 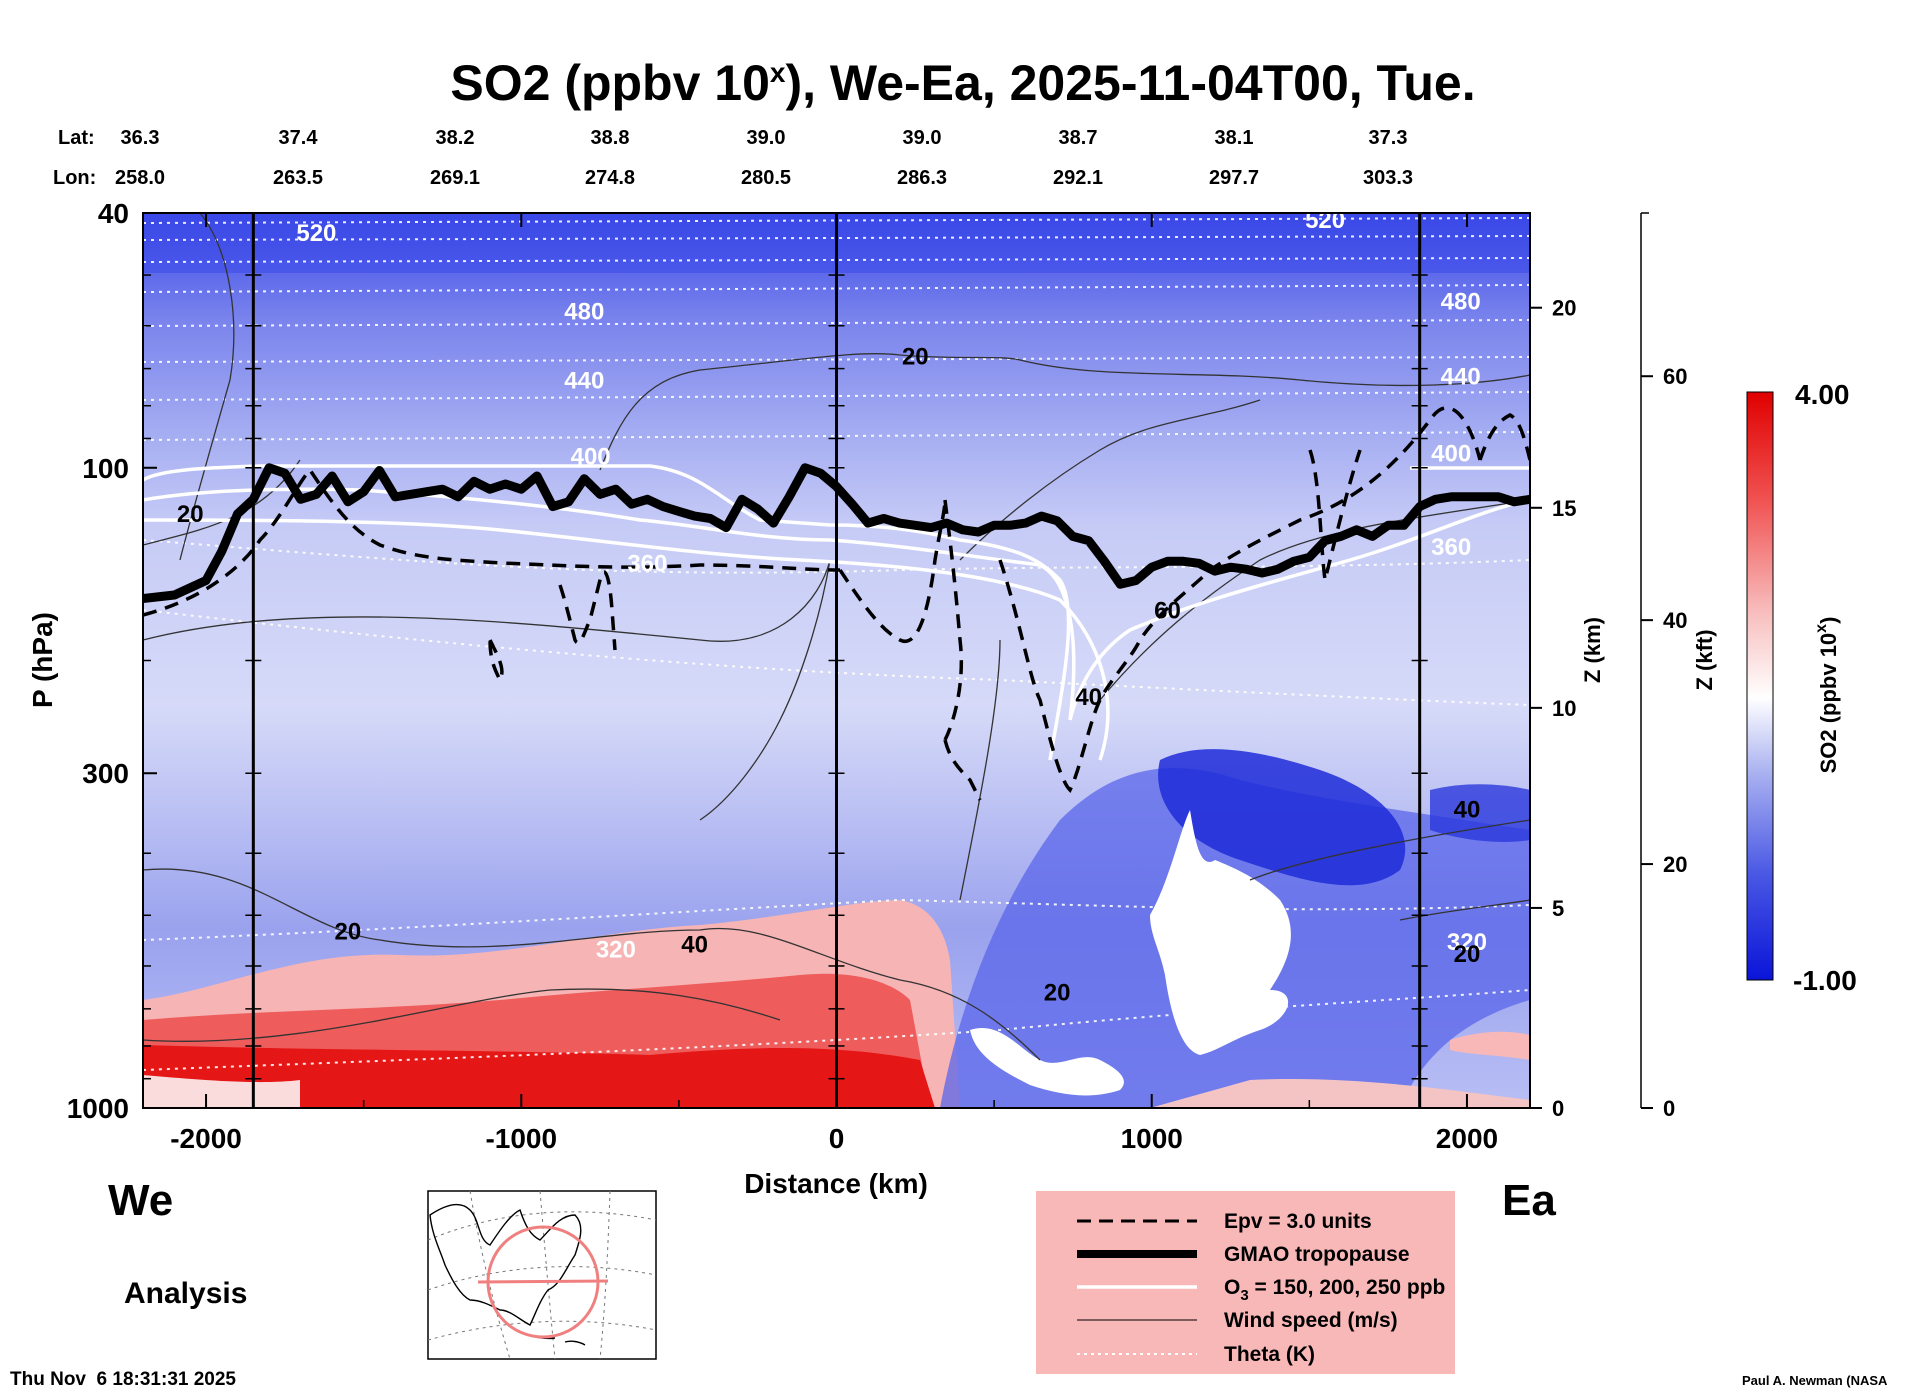 I want to click on legend-epv-label: Epv = 3.0 units, so click(x=1298, y=1221).